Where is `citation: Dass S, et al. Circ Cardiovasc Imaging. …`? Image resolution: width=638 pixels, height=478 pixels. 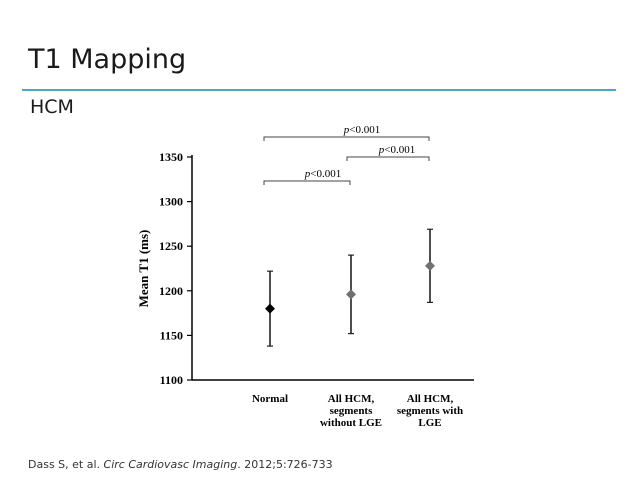 citation: Dass S, et al. Circ Cardiovasc Imaging. … is located at coordinates (180, 464).